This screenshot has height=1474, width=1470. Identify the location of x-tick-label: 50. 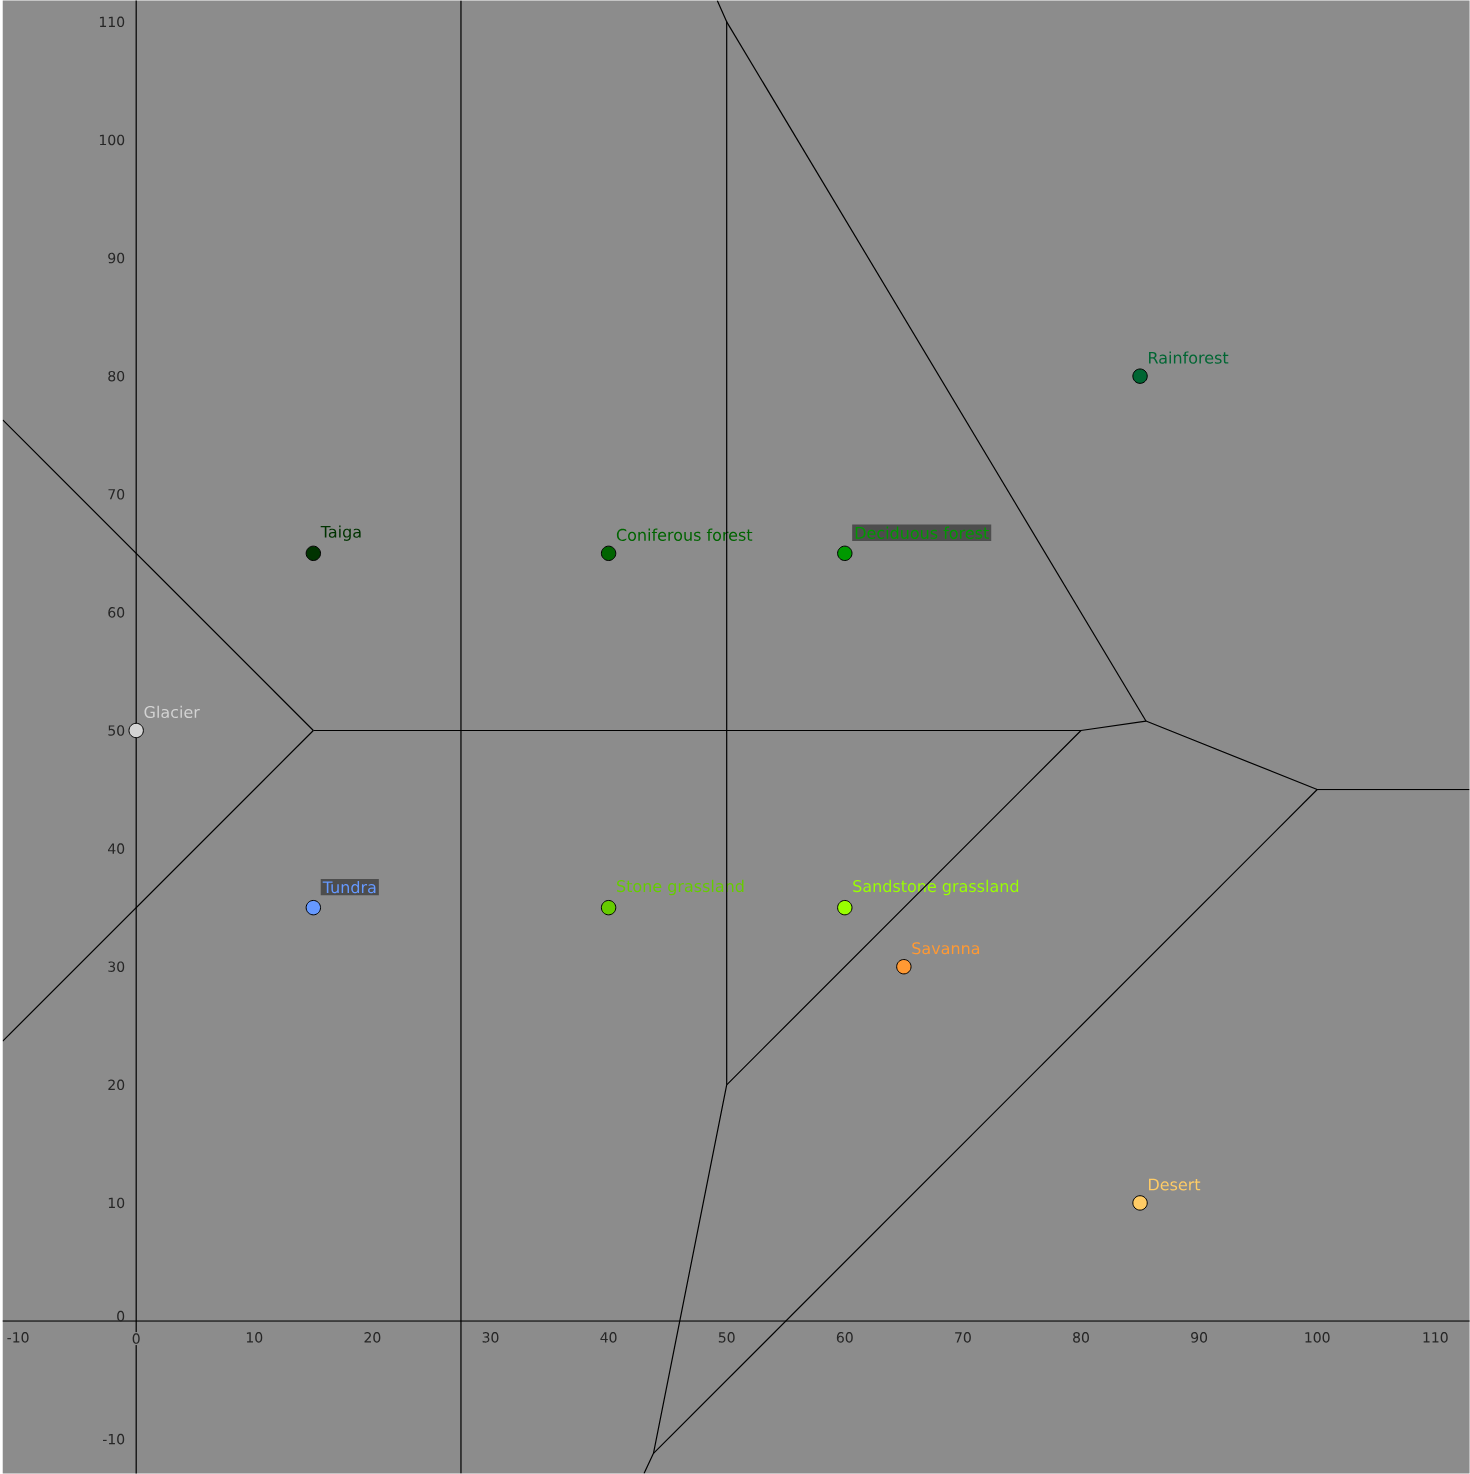
(726, 1337).